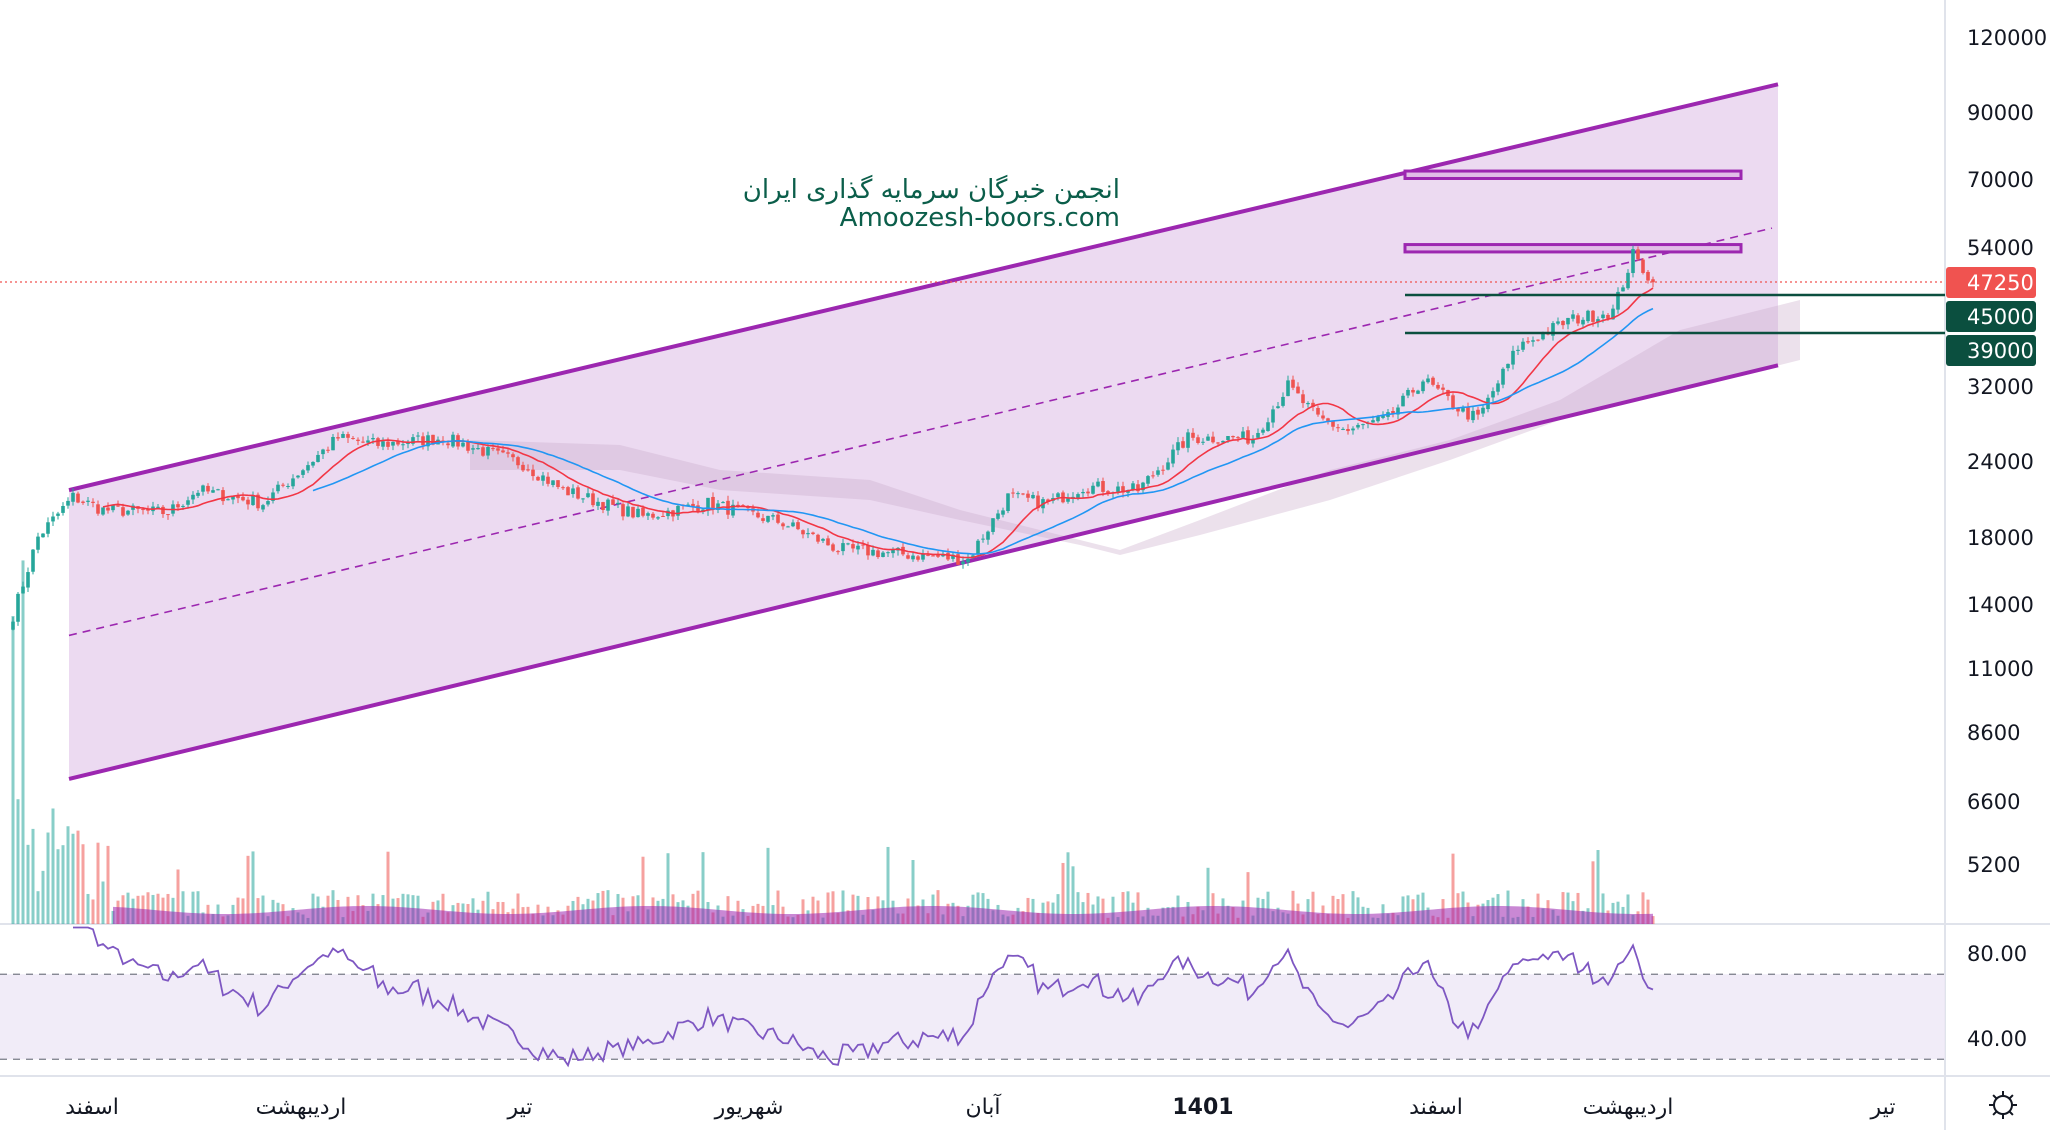 The width and height of the screenshot is (2050, 1130). What do you see at coordinates (2003, 1105) in the screenshot?
I see `settings-gear-icon` at bounding box center [2003, 1105].